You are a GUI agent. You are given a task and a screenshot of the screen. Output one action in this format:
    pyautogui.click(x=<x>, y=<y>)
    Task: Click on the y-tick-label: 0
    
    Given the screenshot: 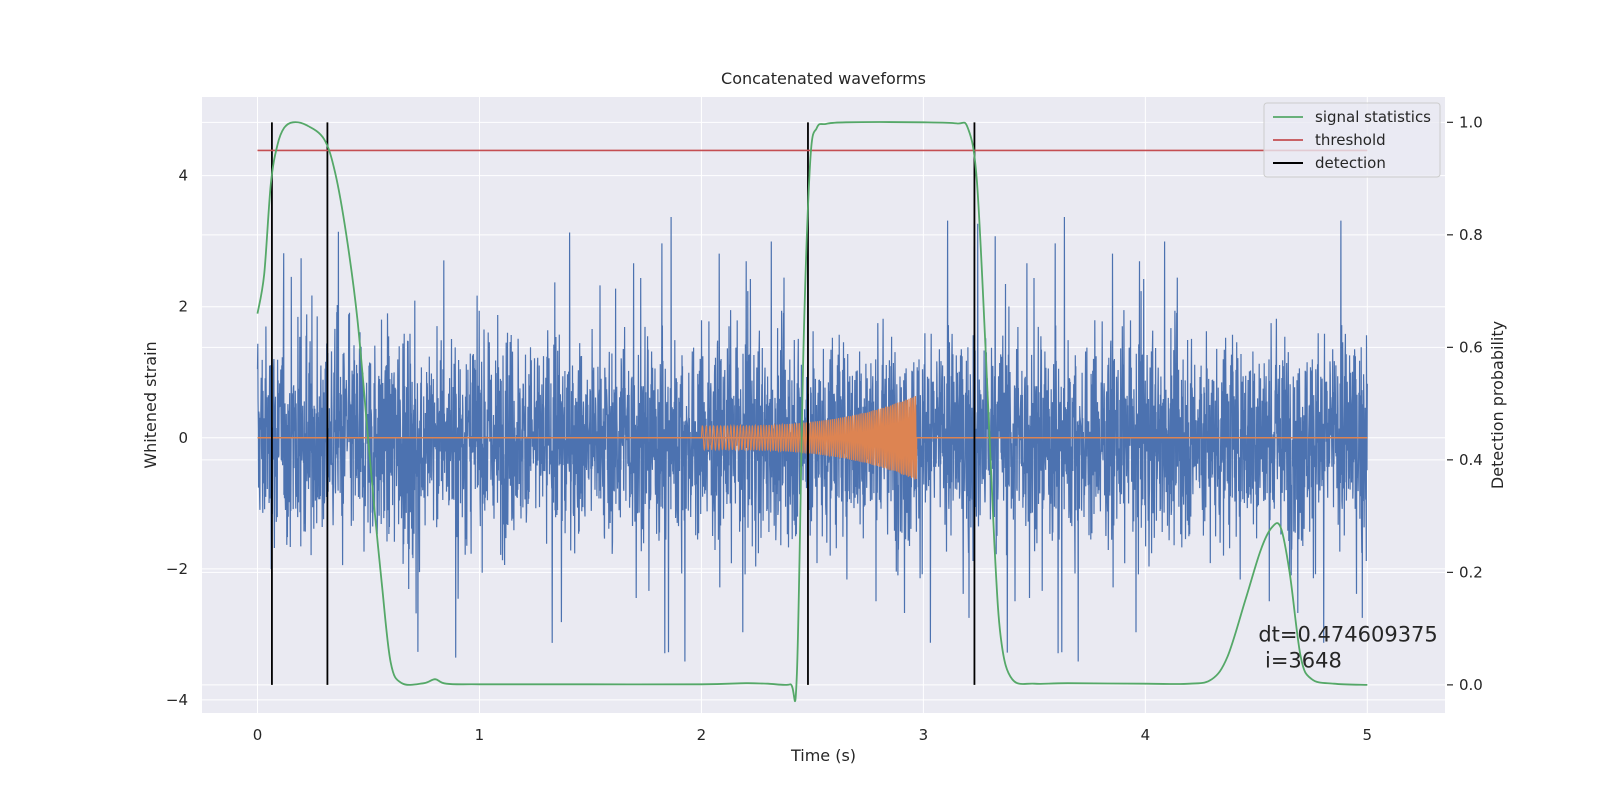 What is the action you would take?
    pyautogui.click(x=183, y=438)
    